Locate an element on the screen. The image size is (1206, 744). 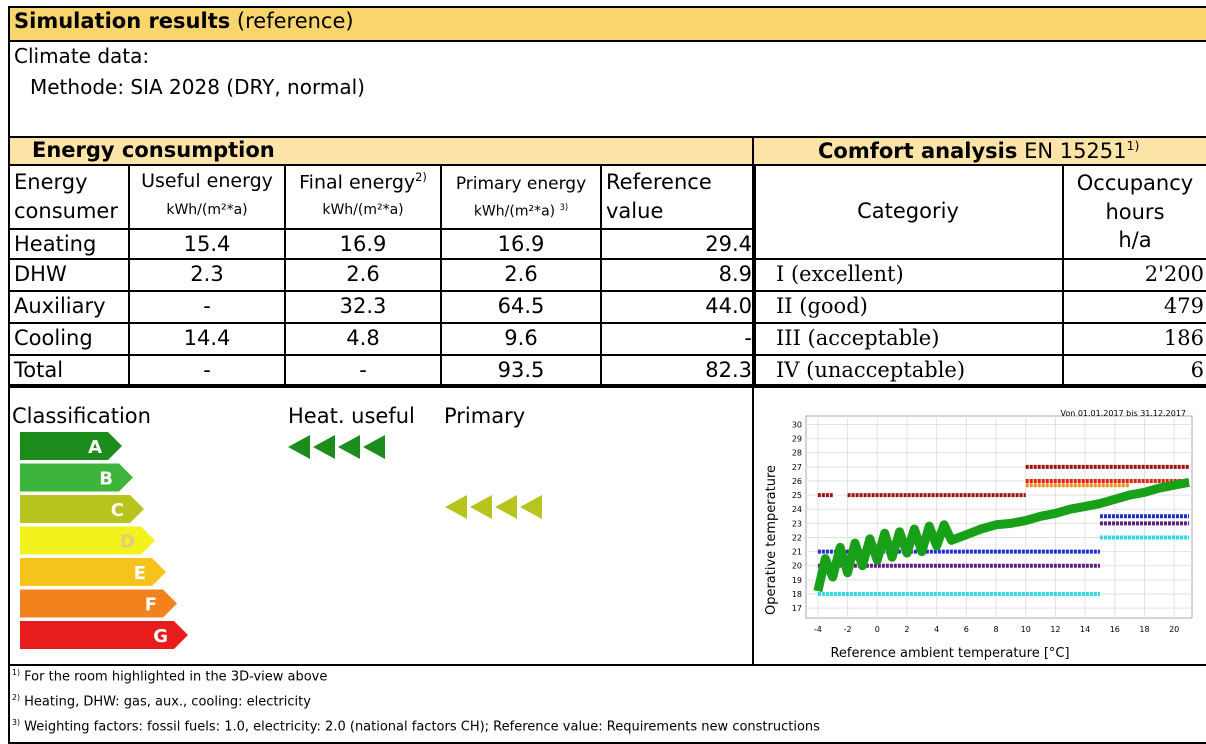
comfort-title-main: Comfort analysis is located at coordinates (918, 151).